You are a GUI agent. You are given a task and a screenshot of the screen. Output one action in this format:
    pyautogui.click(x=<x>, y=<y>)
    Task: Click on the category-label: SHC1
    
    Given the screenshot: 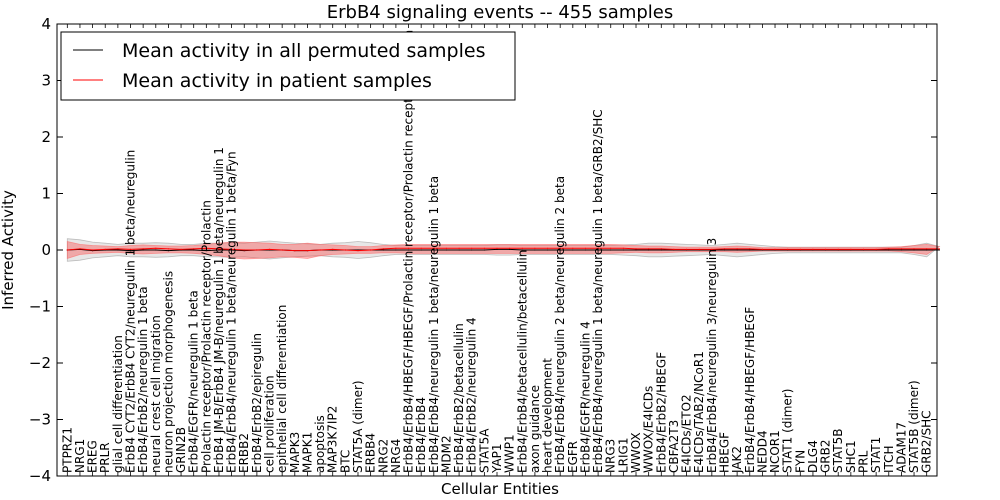 What is the action you would take?
    pyautogui.click(x=851, y=456)
    